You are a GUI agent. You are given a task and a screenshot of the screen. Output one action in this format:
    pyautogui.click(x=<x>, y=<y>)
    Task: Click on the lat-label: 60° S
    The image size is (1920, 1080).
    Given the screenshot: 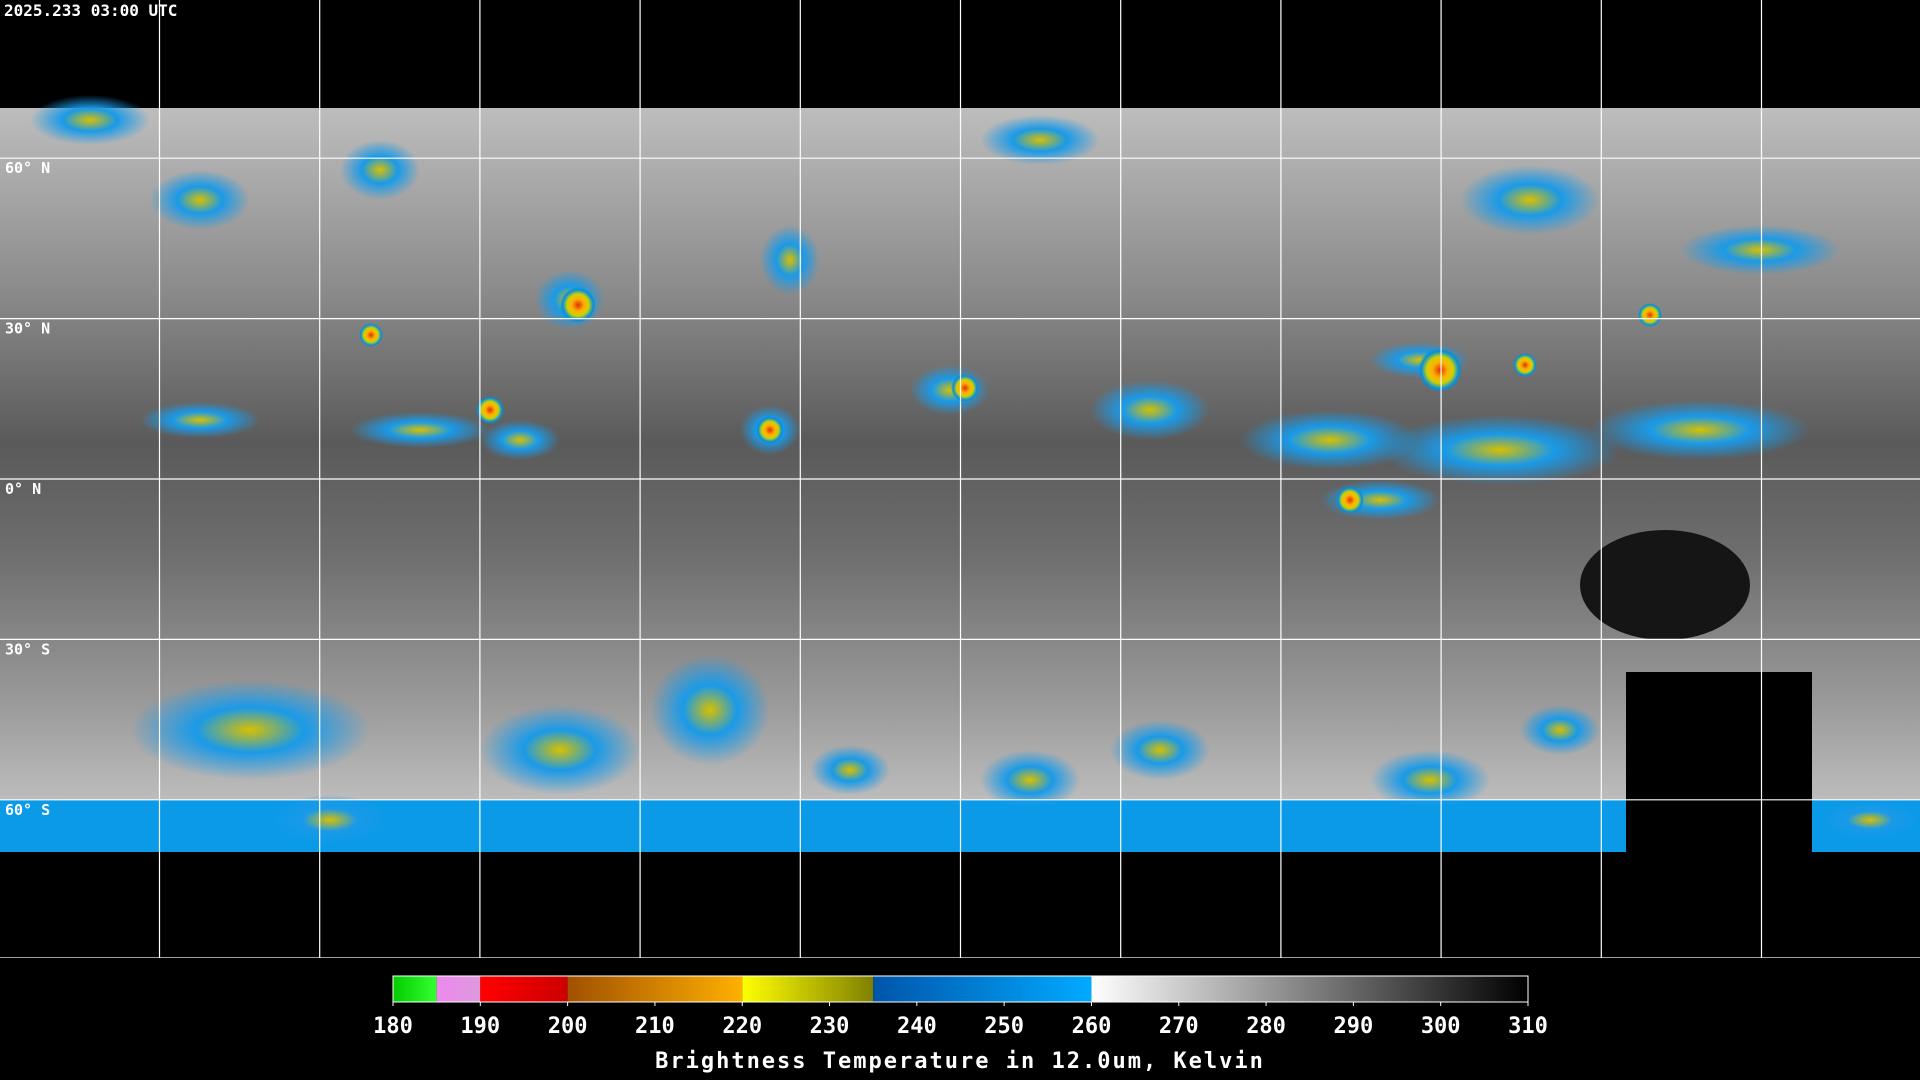 What is the action you would take?
    pyautogui.click(x=27, y=810)
    